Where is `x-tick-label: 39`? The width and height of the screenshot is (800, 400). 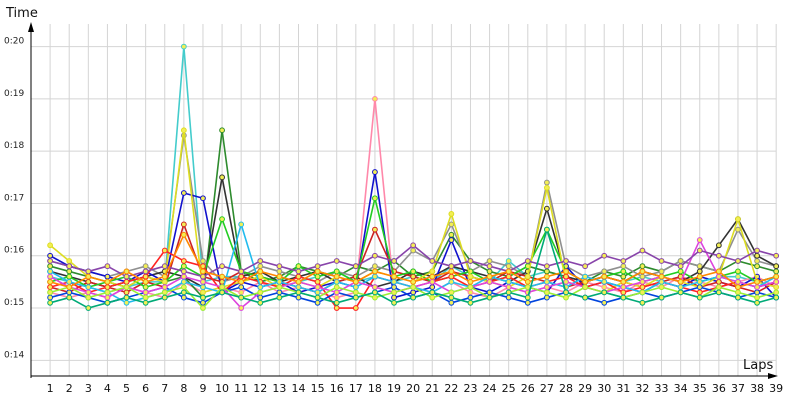
x-tick-label: 39 is located at coordinates (776, 388).